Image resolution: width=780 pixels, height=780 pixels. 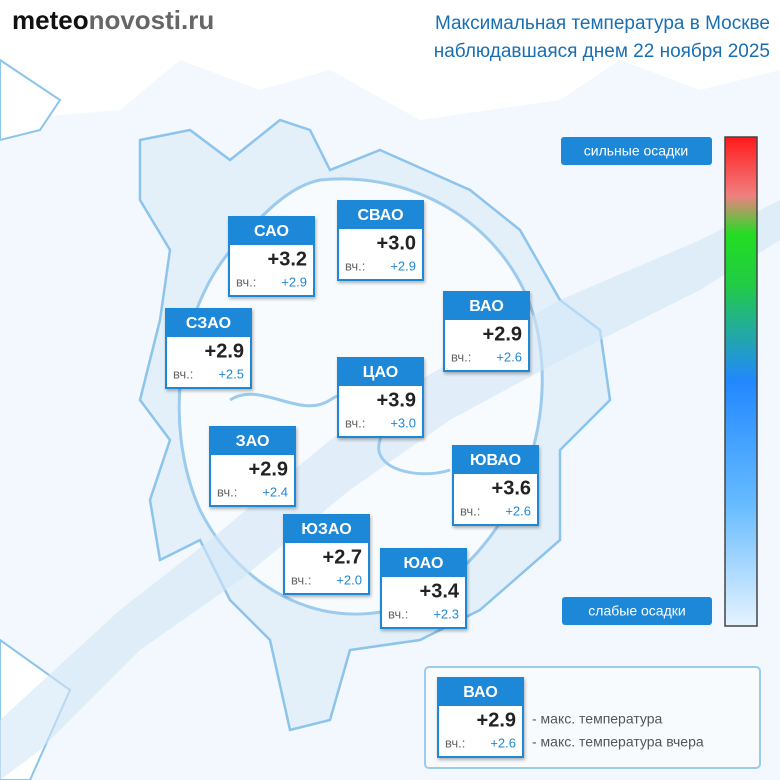 What do you see at coordinates (597, 719) in the screenshot?
I see `legend-temp-desc: - макс. температура` at bounding box center [597, 719].